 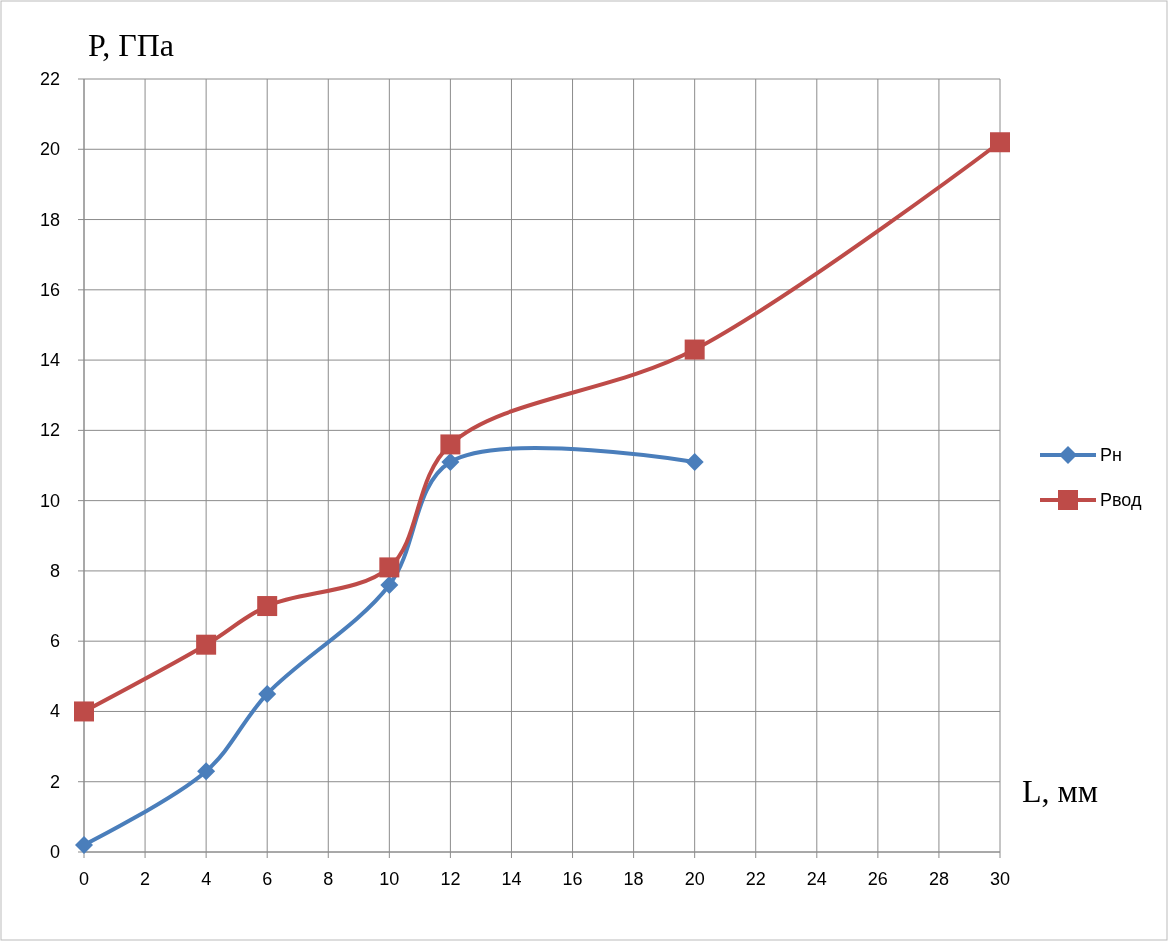 I want to click on x-tick-label: 10, so click(x=389, y=879).